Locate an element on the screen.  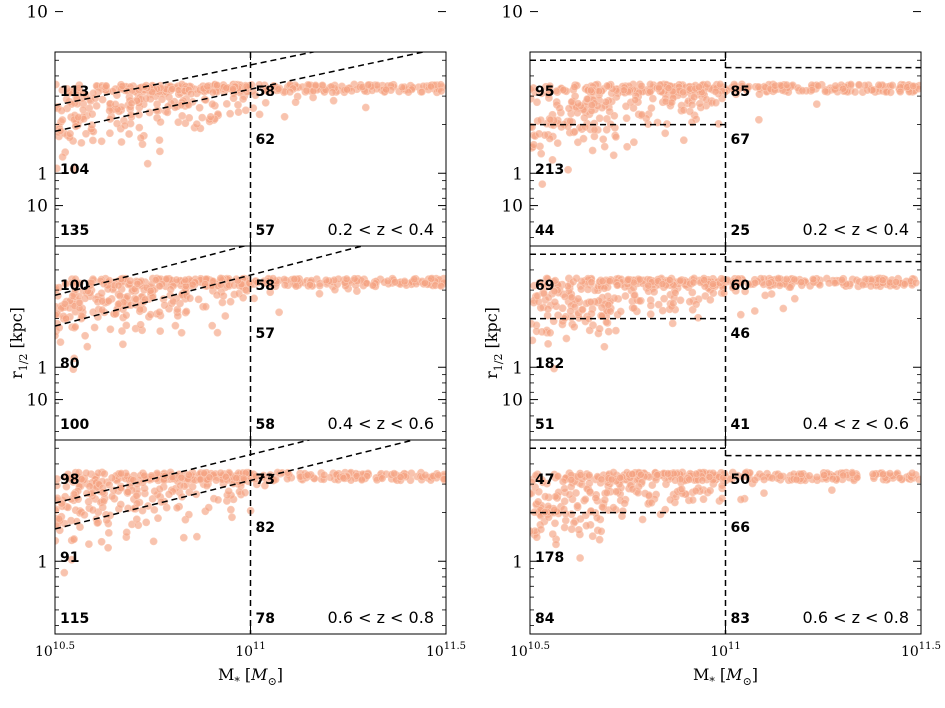
scatter-points is located at coordinates (250, 324).